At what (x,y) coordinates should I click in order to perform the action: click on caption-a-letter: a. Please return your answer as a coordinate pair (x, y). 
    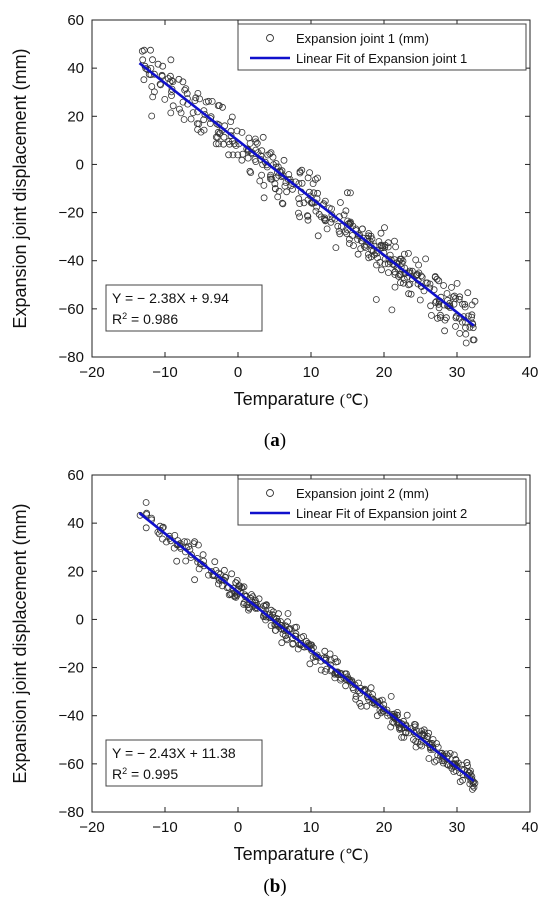
    Looking at the image, I should click on (275, 440).